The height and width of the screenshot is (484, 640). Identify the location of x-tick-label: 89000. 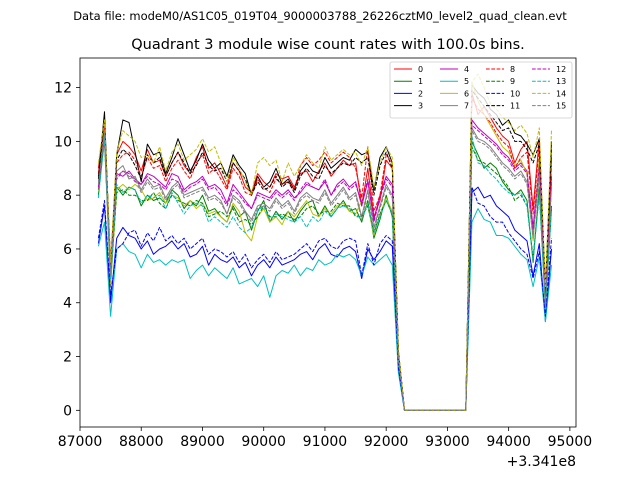
(202, 442).